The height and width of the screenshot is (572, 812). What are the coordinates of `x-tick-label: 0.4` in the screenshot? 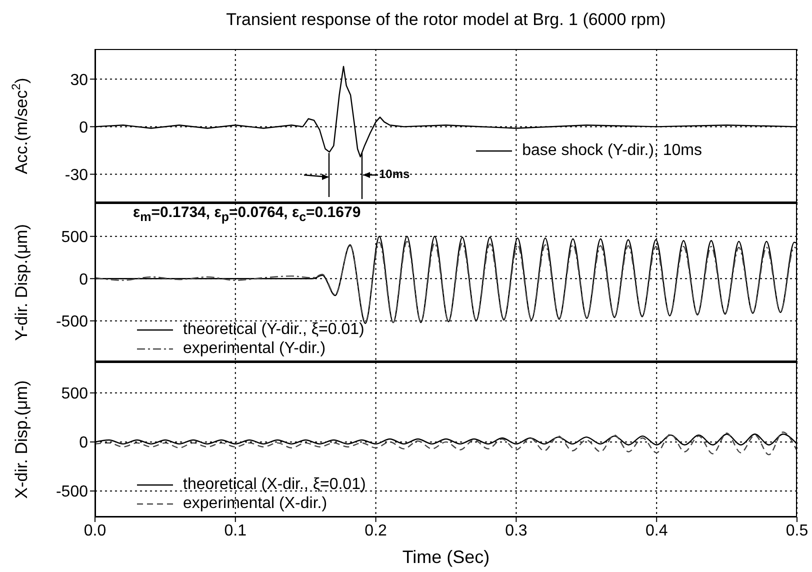 It's located at (656, 531).